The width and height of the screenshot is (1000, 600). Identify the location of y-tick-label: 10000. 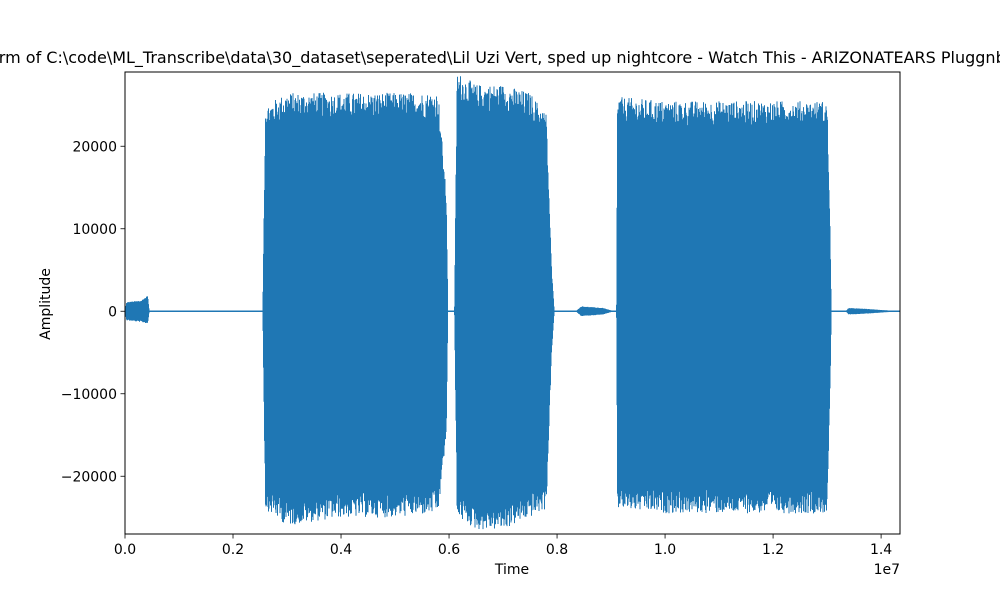
(94, 230).